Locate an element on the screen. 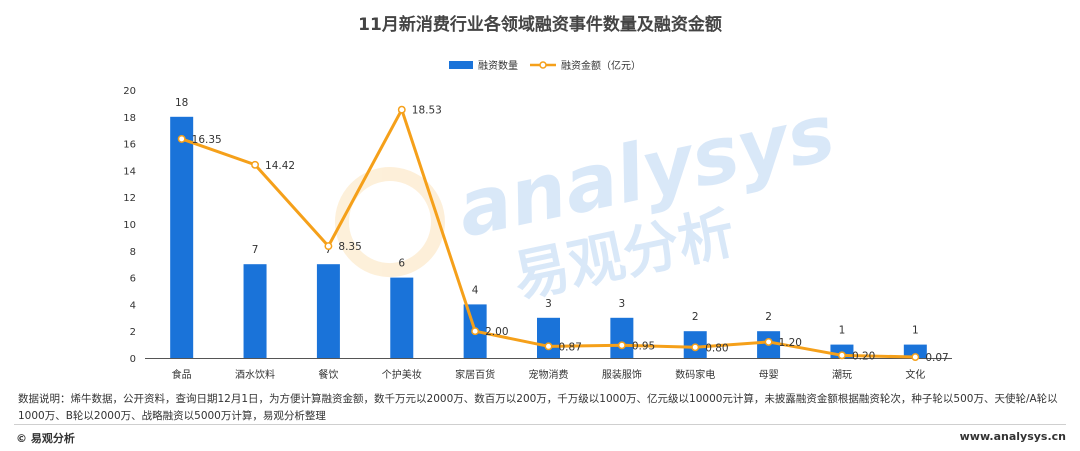 Image resolution: width=1080 pixels, height=451 pixels. y-tick-label: 18 is located at coordinates (129, 118).